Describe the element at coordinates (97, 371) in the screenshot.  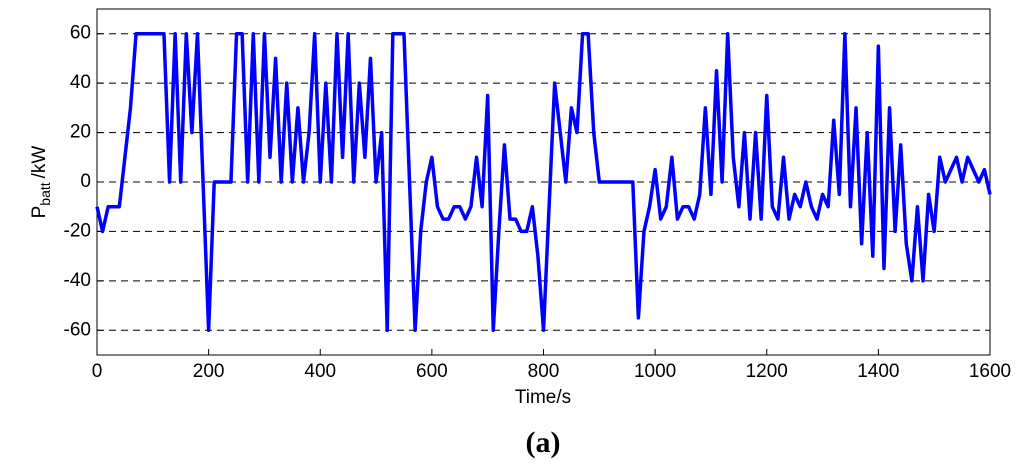
I see `x-tick-label: 0` at that location.